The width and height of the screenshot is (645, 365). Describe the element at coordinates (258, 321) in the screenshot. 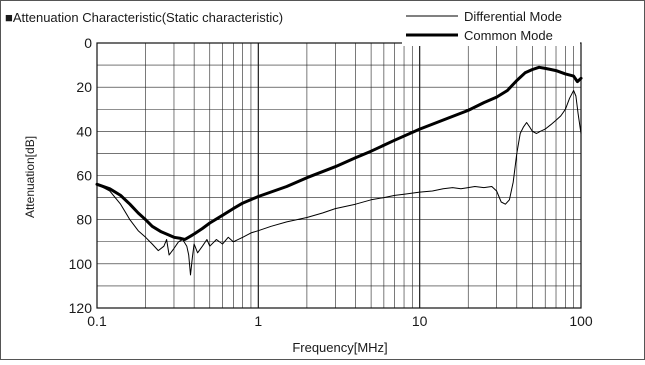

I see `x-tick-label: 1` at that location.